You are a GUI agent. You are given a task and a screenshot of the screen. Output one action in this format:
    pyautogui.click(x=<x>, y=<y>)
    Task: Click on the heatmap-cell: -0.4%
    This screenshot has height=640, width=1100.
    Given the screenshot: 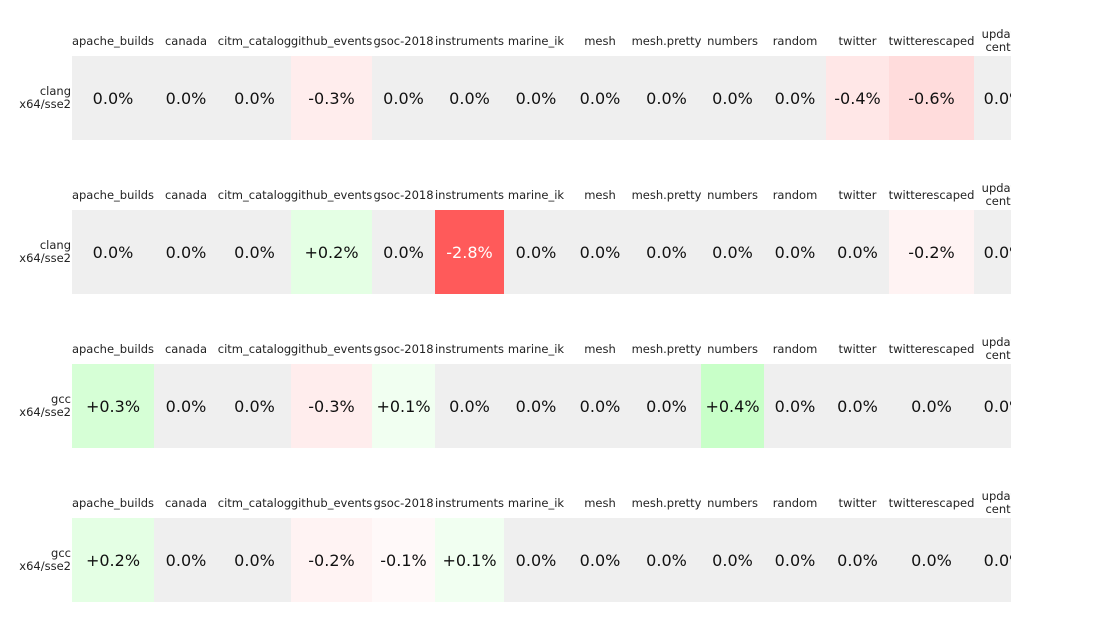 What is the action you would take?
    pyautogui.click(x=857, y=98)
    